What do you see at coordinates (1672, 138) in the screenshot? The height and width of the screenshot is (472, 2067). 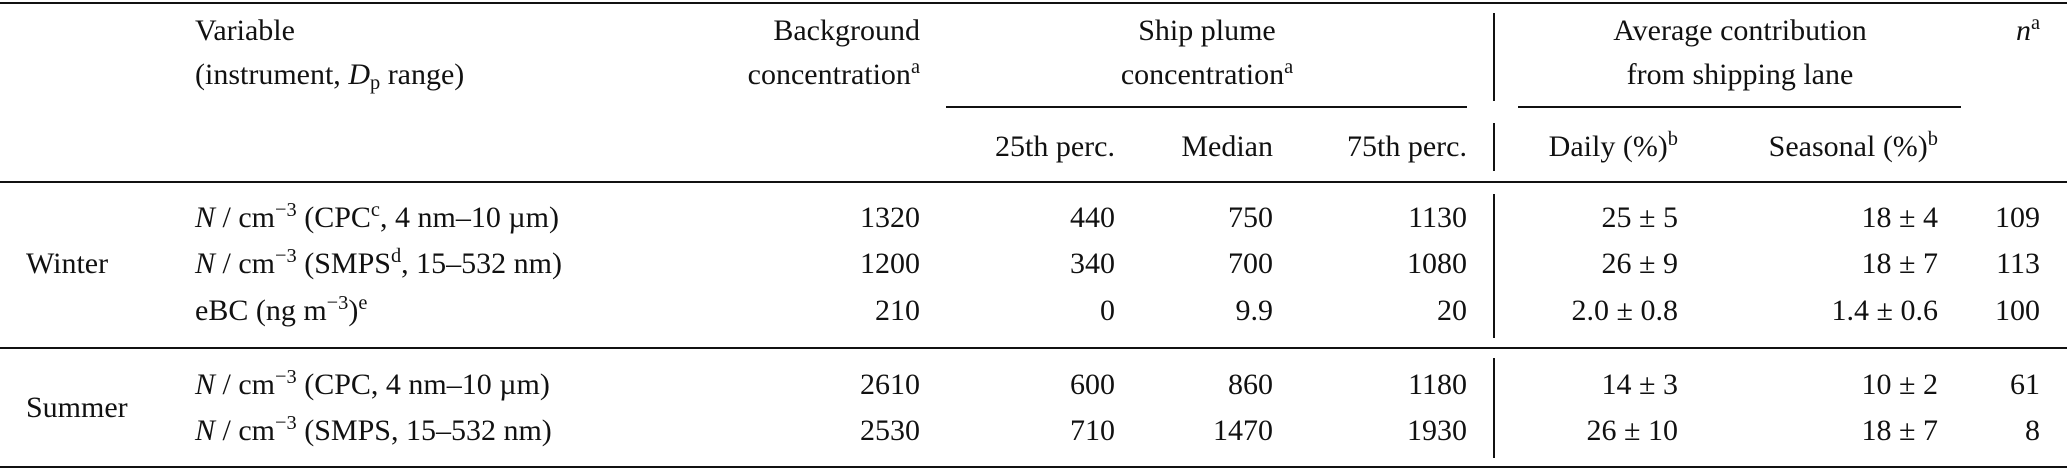 I see `superscript: b` at bounding box center [1672, 138].